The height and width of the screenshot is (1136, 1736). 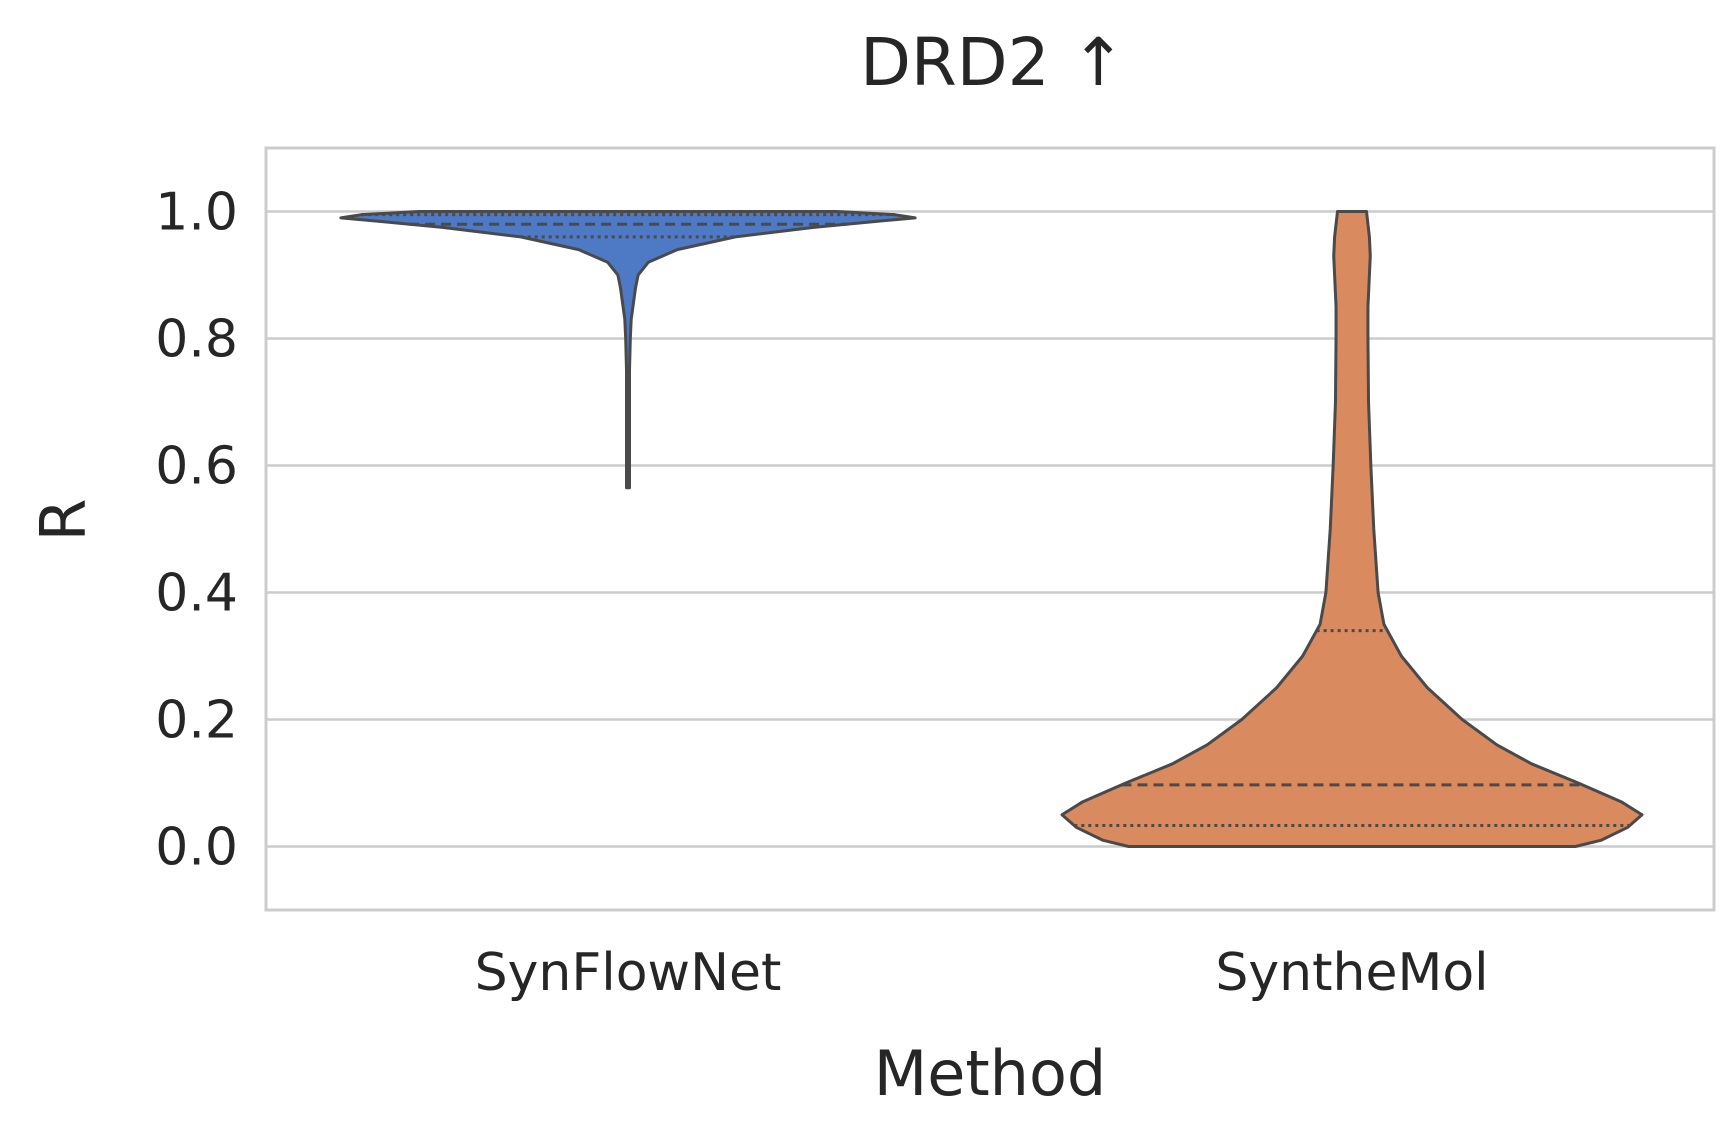 I want to click on y-tick-labels: 0.0 0.2 0.4 0.6 0.8 1.0, so click(x=196, y=530).